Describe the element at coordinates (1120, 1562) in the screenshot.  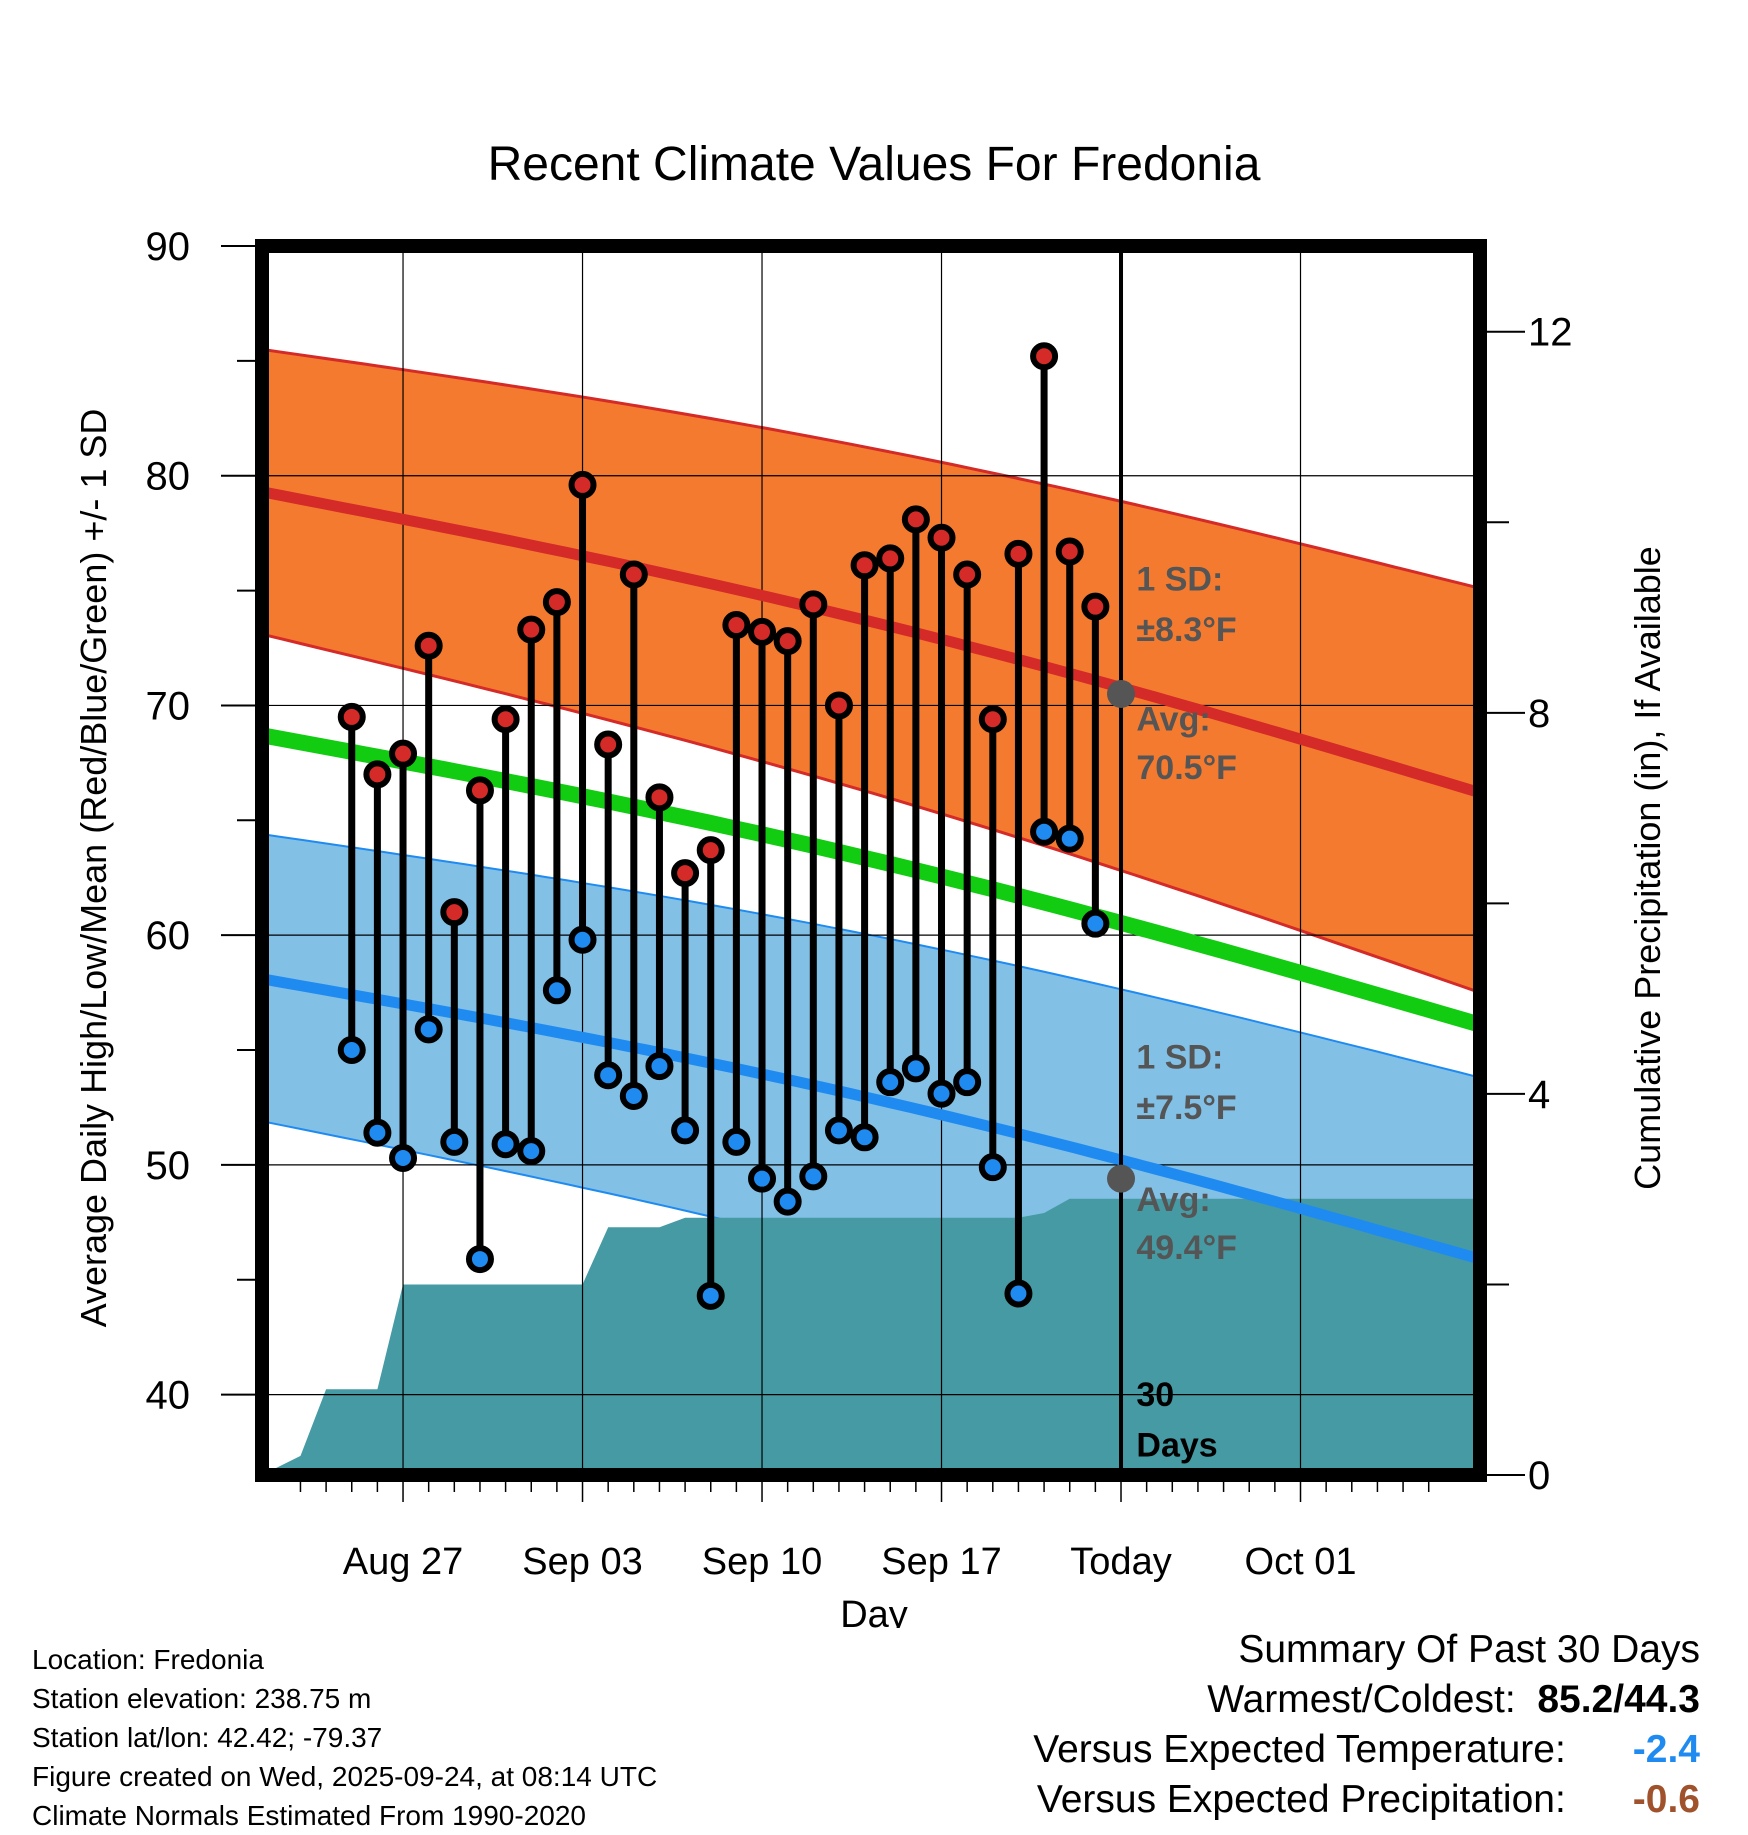
I see `x-tick-label: Today` at that location.